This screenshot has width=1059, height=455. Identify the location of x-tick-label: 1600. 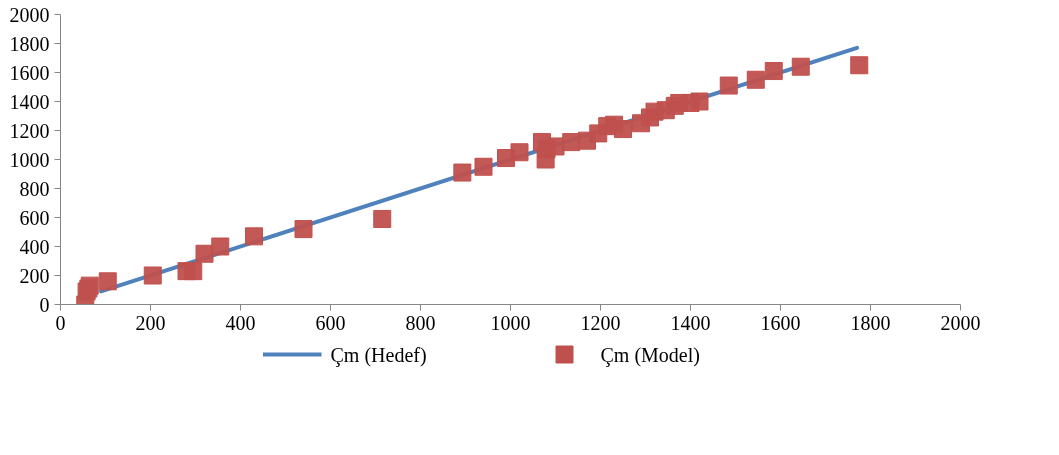
(780, 322).